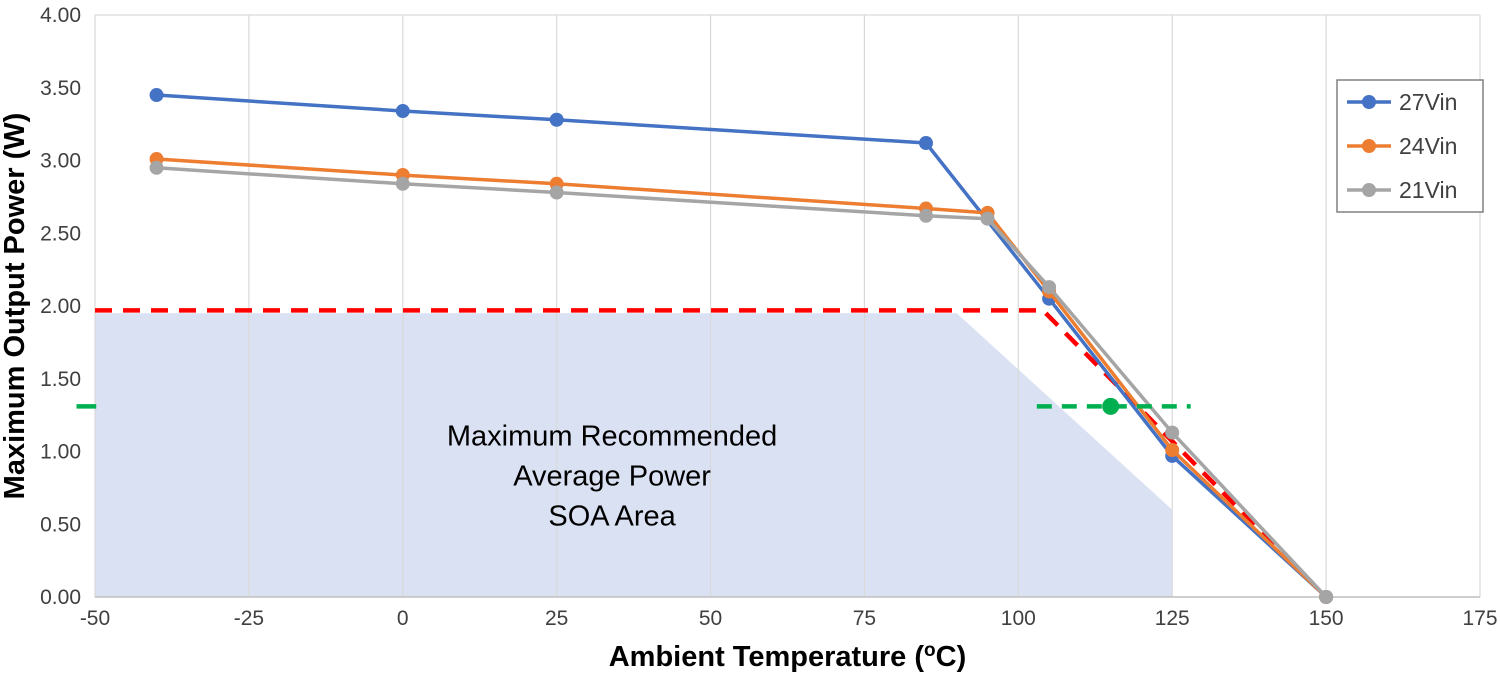 Image resolution: width=1500 pixels, height=691 pixels. Describe the element at coordinates (1172, 618) in the screenshot. I see `x-tick-label: 125` at that location.